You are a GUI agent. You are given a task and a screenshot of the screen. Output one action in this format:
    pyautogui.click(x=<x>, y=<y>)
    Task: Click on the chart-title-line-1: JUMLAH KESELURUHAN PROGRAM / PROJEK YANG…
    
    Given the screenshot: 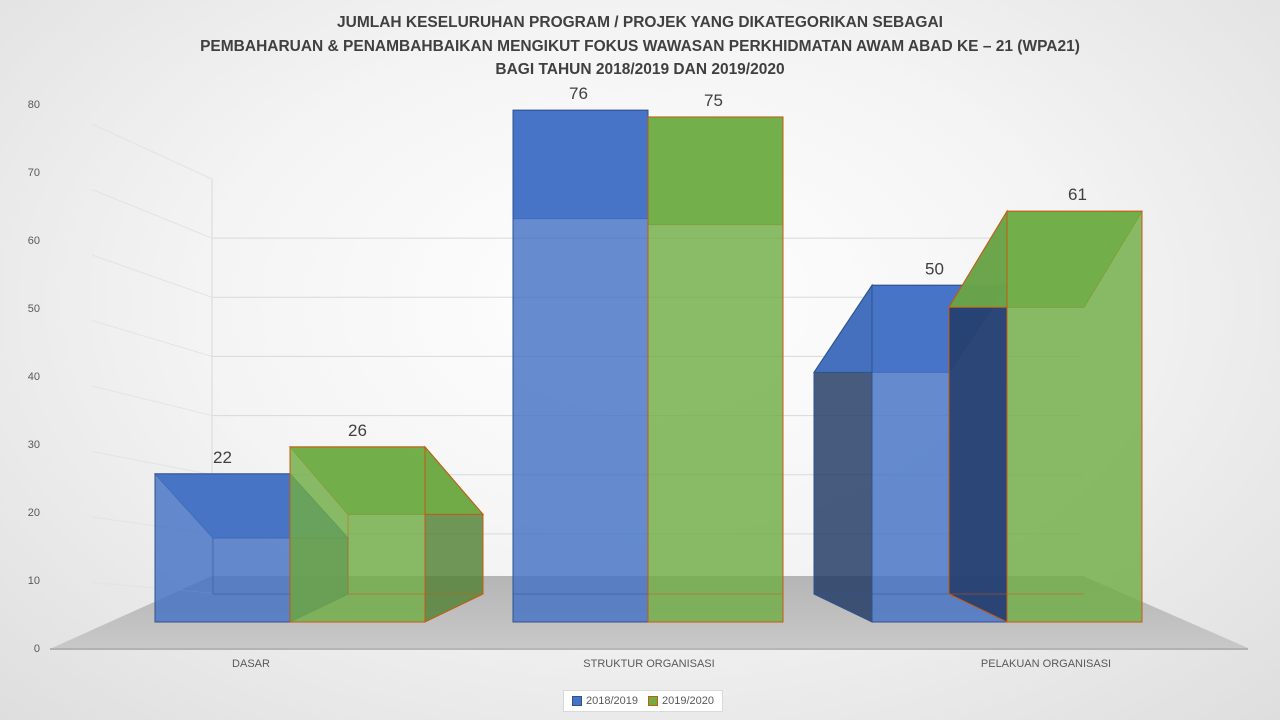 What is the action you would take?
    pyautogui.click(x=640, y=22)
    